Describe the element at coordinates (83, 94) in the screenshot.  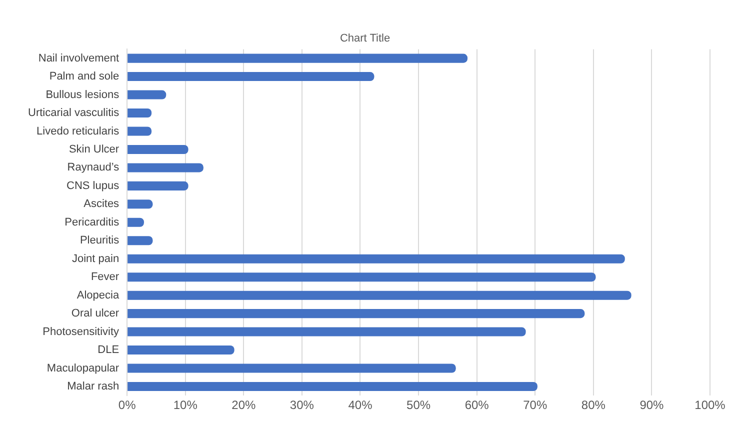
I see `y-tick-label: Bullous lesions` at that location.